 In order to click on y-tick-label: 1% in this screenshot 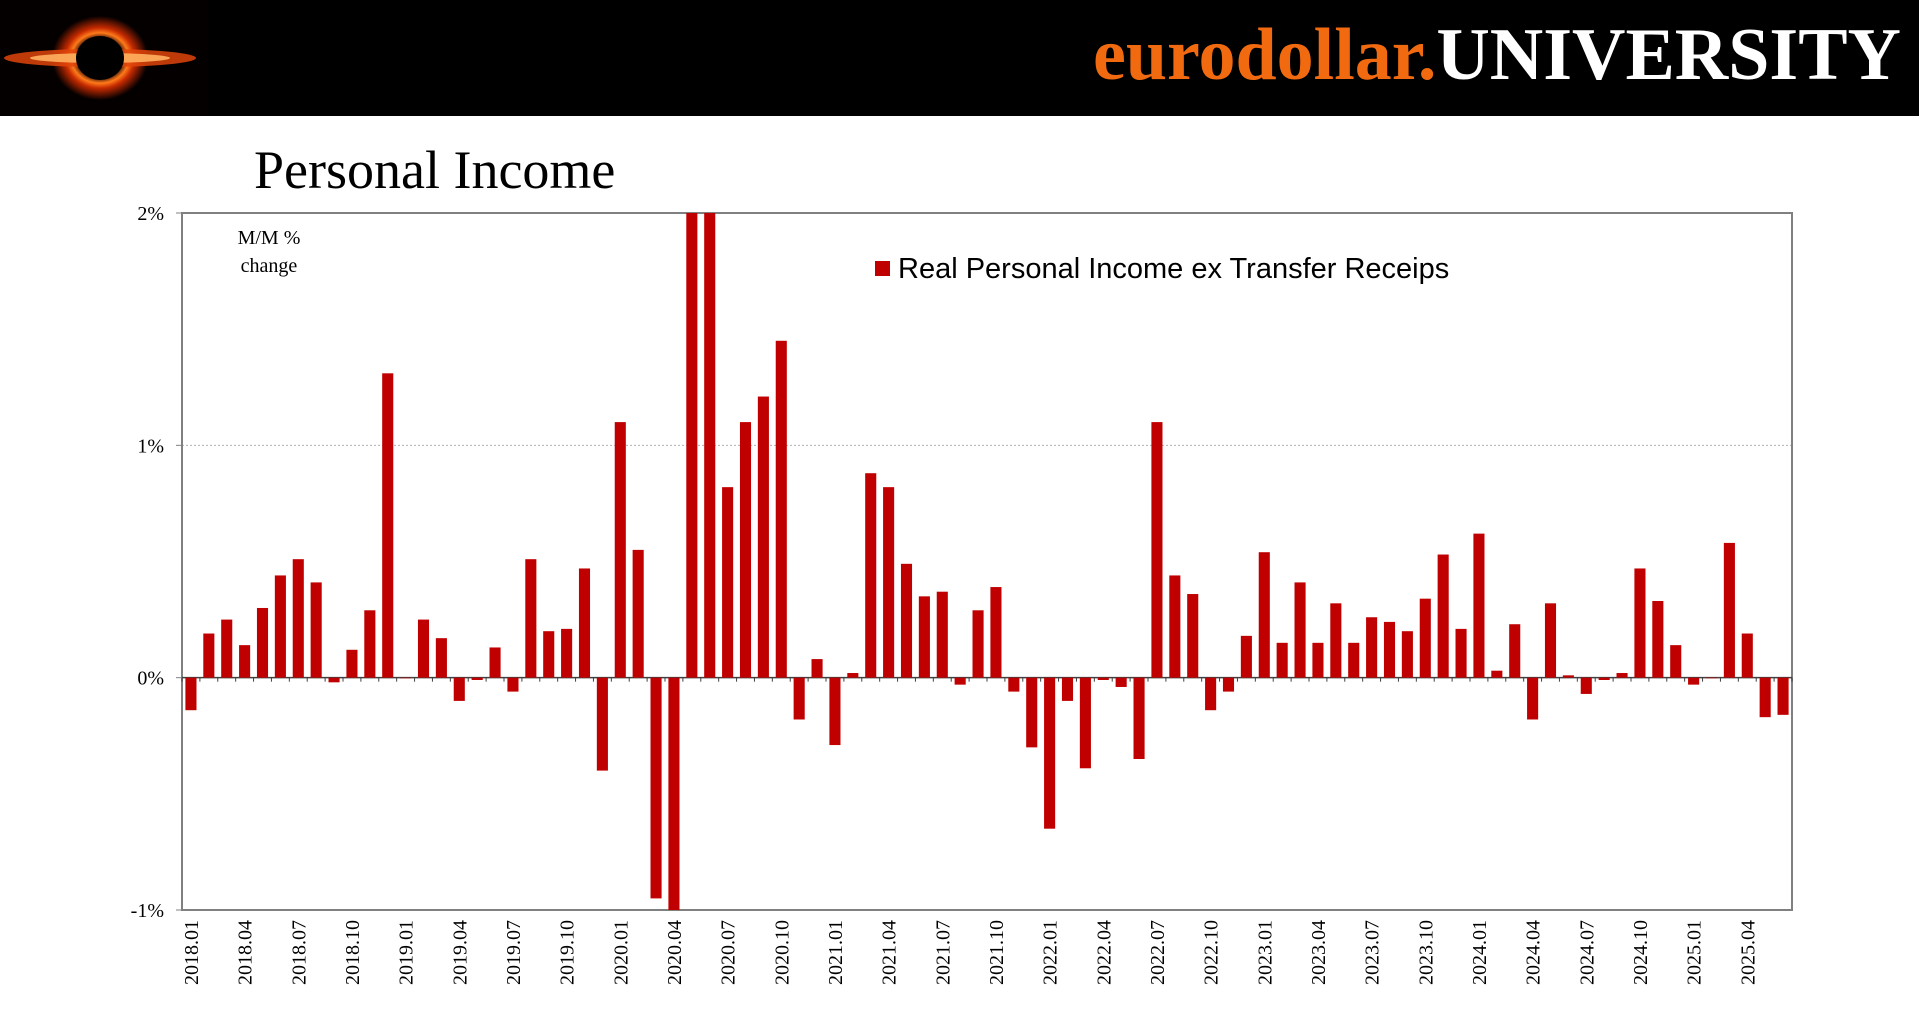, I will do `click(150, 446)`.